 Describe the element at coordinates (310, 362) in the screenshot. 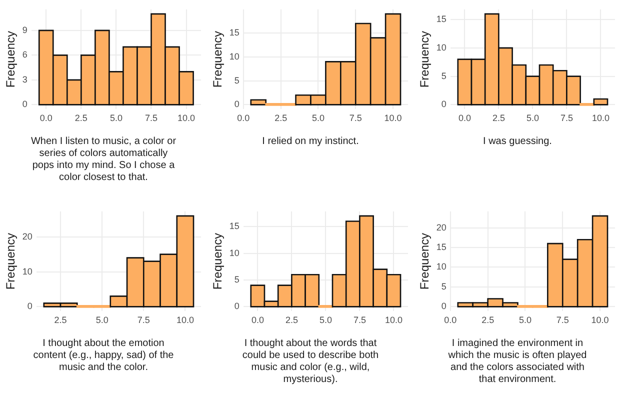

I see `x-axis-title: I thought about the words that could be used to describe both music and color (e.g., wild, mysterious).` at that location.